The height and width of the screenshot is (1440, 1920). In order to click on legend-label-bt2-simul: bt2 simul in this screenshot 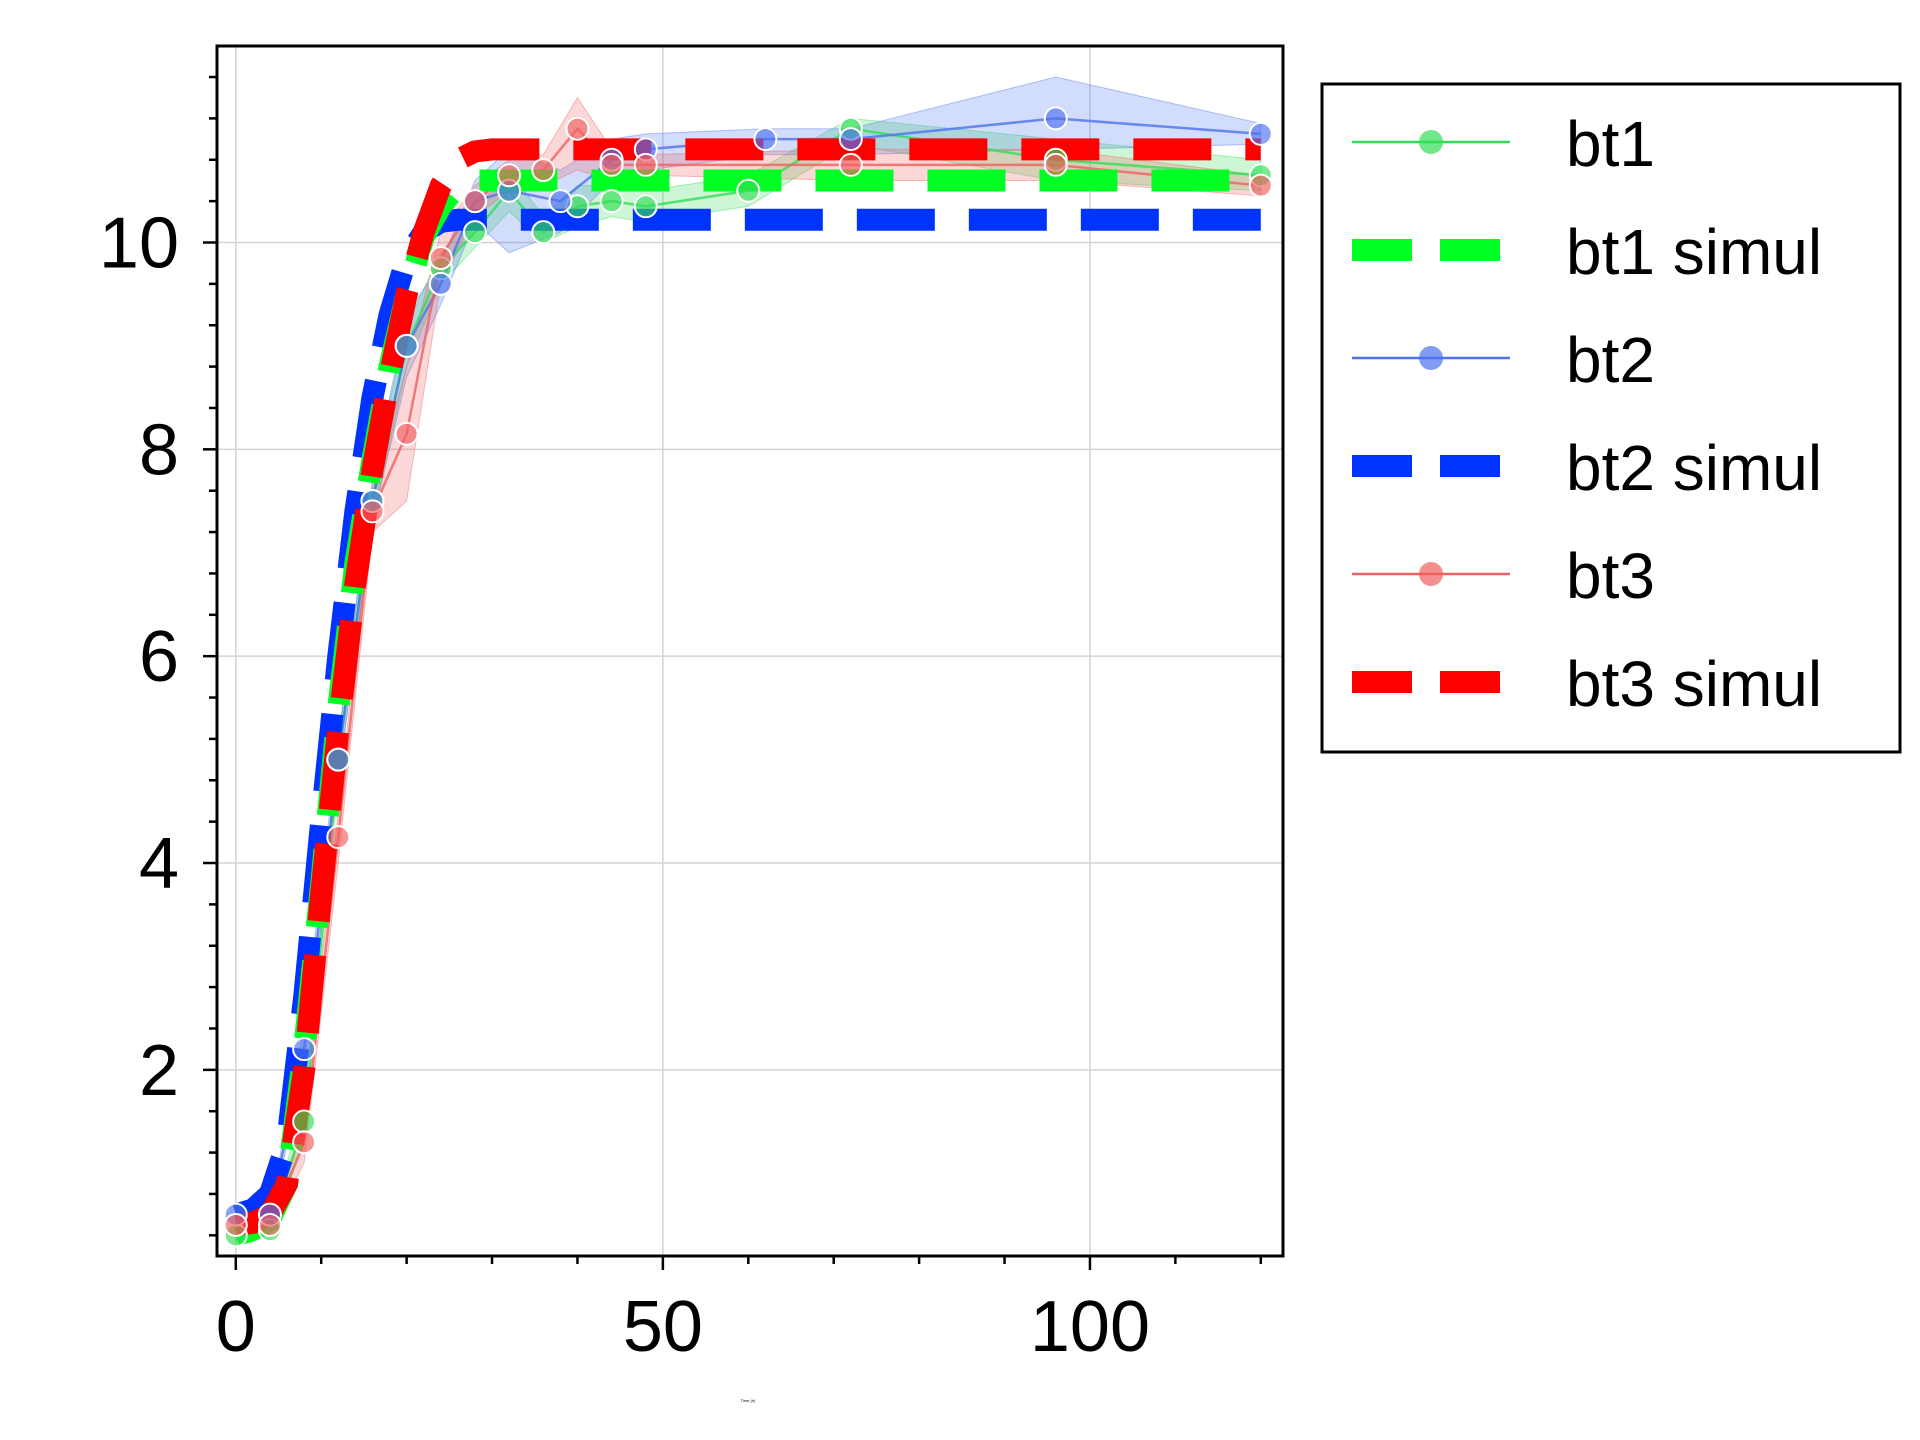, I will do `click(1694, 468)`.